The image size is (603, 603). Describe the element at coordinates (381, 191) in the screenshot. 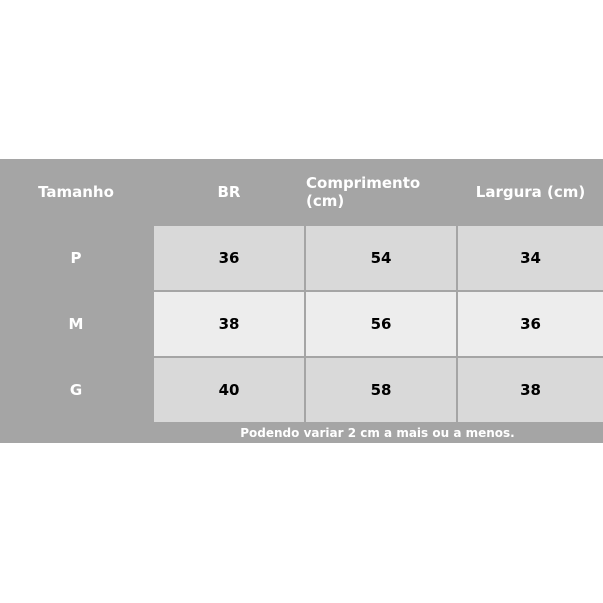

I see `column-header: Comprimento (cm)` at that location.